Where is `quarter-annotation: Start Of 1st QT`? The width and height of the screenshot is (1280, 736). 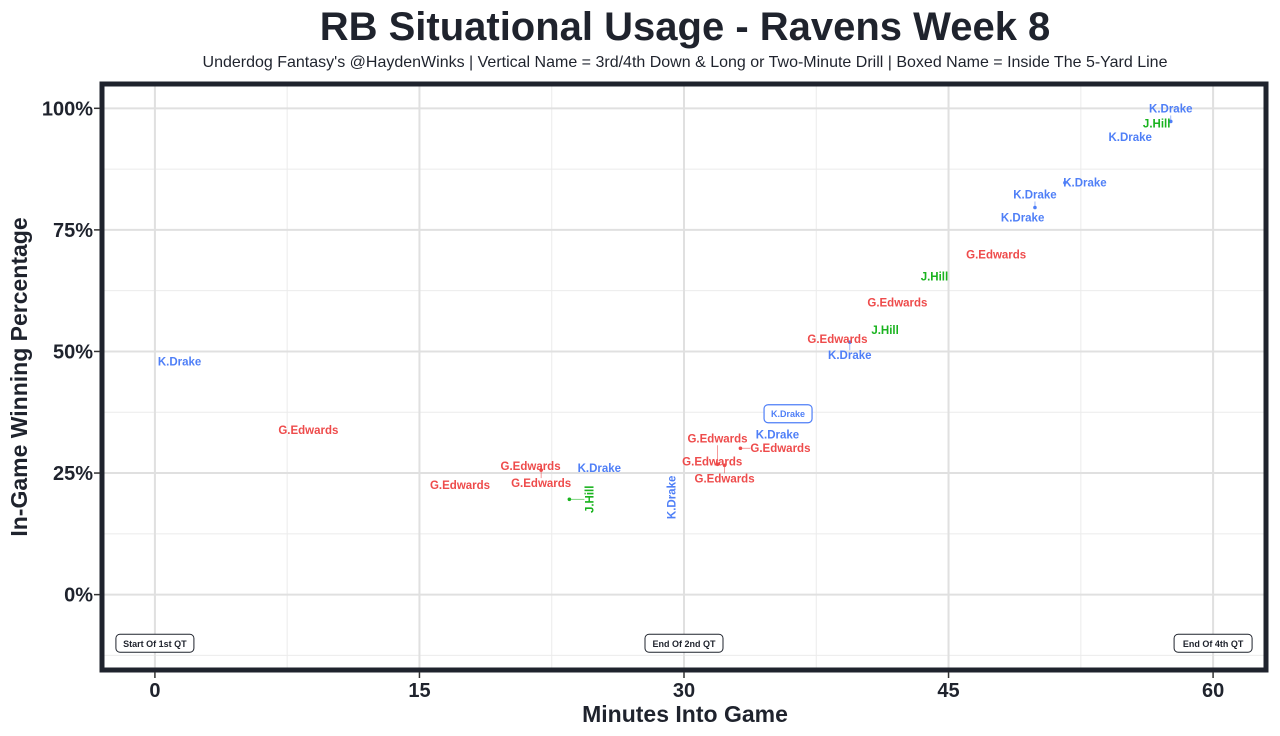 quarter-annotation: Start Of 1st QT is located at coordinates (155, 644).